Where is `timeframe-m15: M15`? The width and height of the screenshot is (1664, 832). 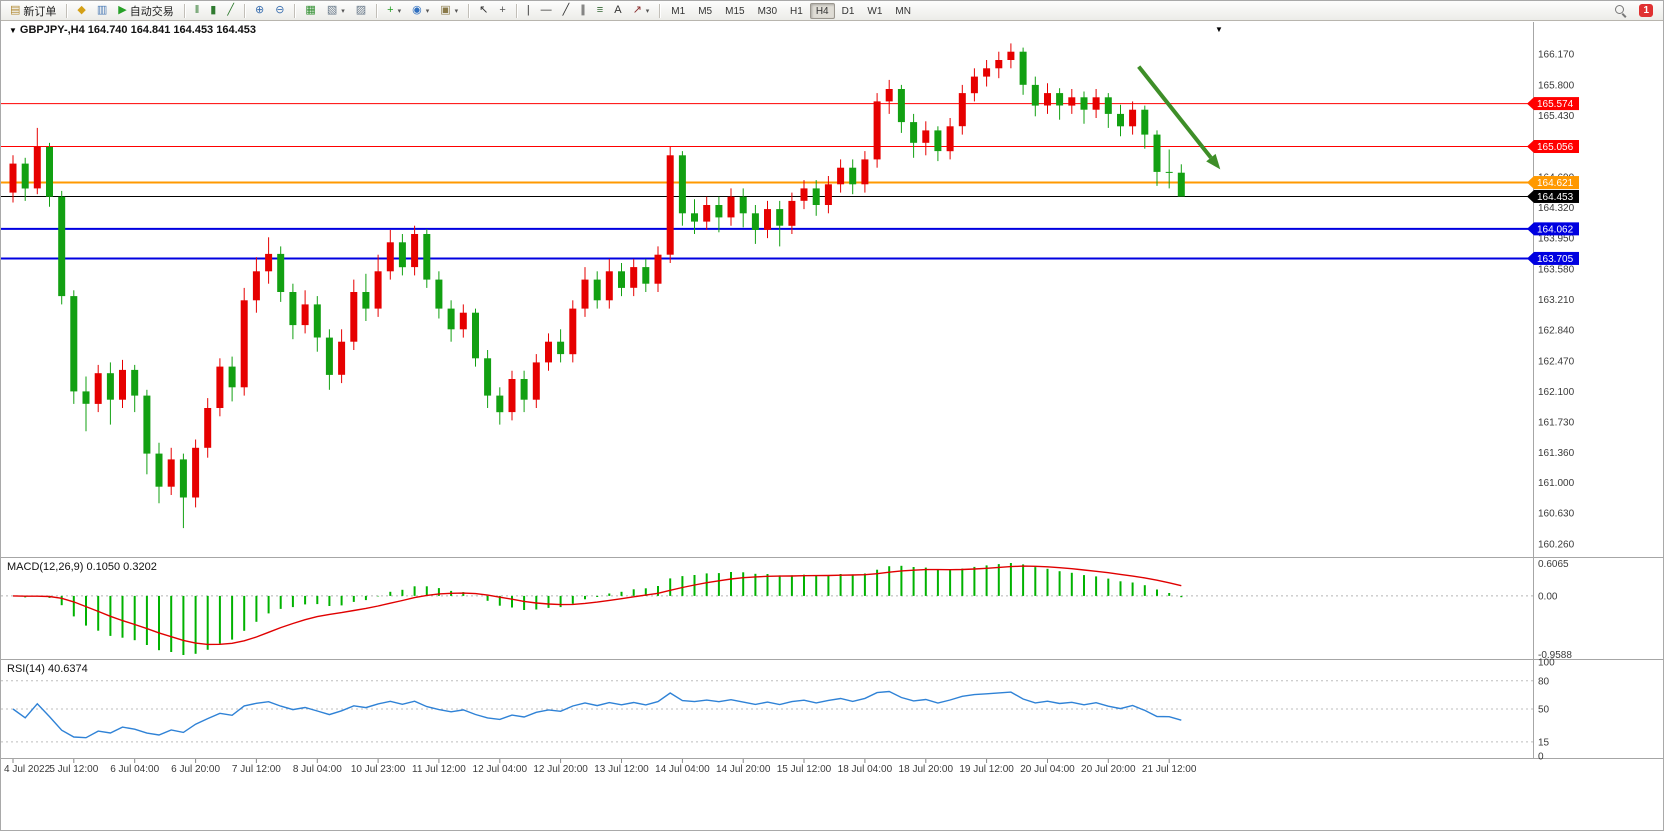 timeframe-m15: M15 is located at coordinates (735, 11).